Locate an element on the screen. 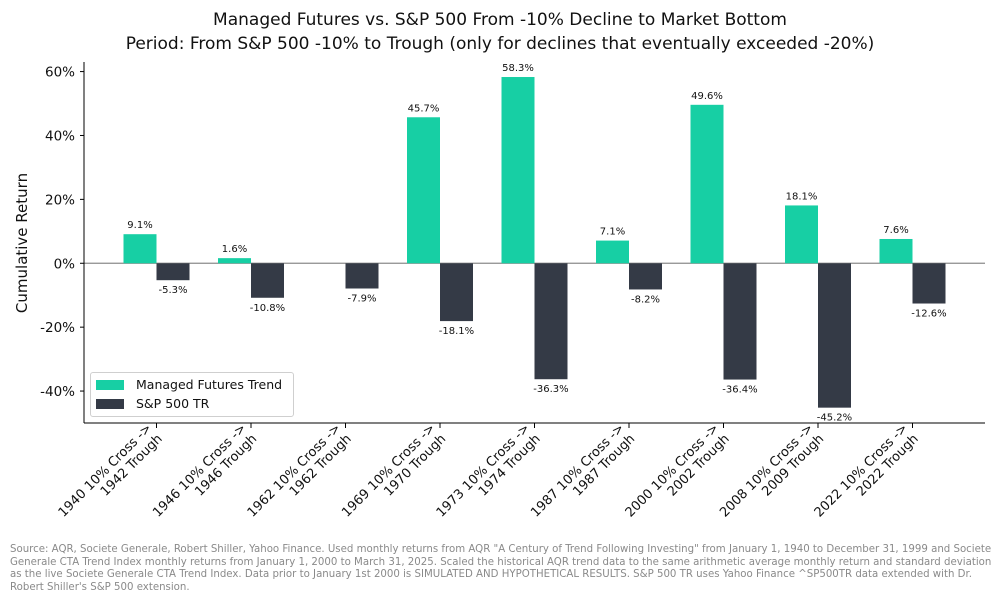  x-tick-label: 1940 10% Cross ->1942 Trough is located at coordinates (111, 470).